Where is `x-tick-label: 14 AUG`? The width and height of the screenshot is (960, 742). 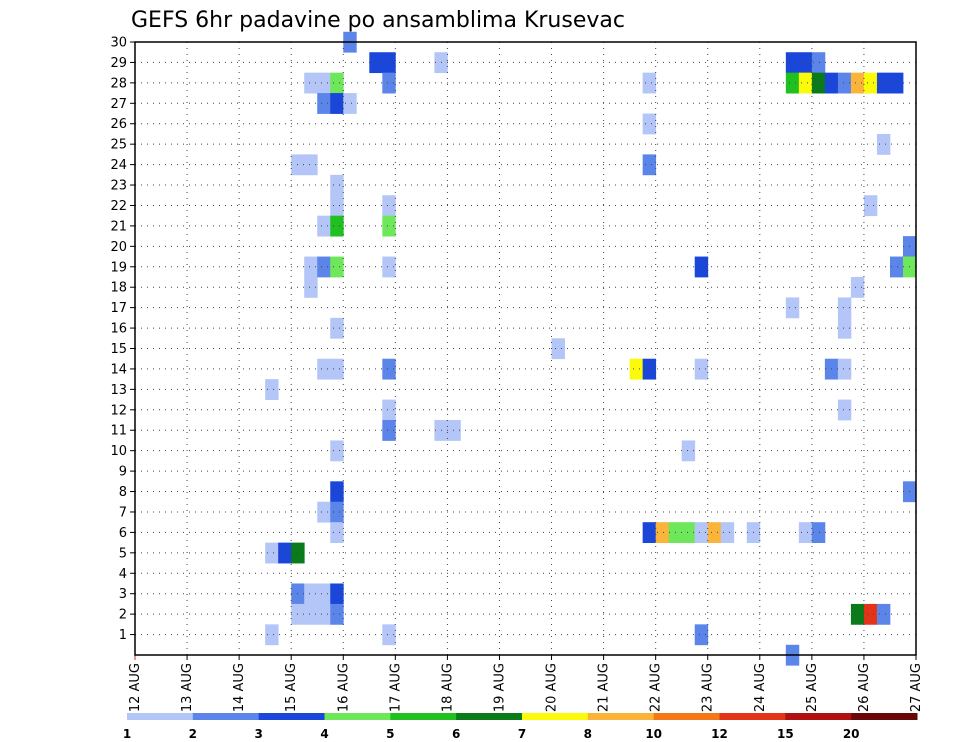 x-tick-label: 14 AUG is located at coordinates (239, 687).